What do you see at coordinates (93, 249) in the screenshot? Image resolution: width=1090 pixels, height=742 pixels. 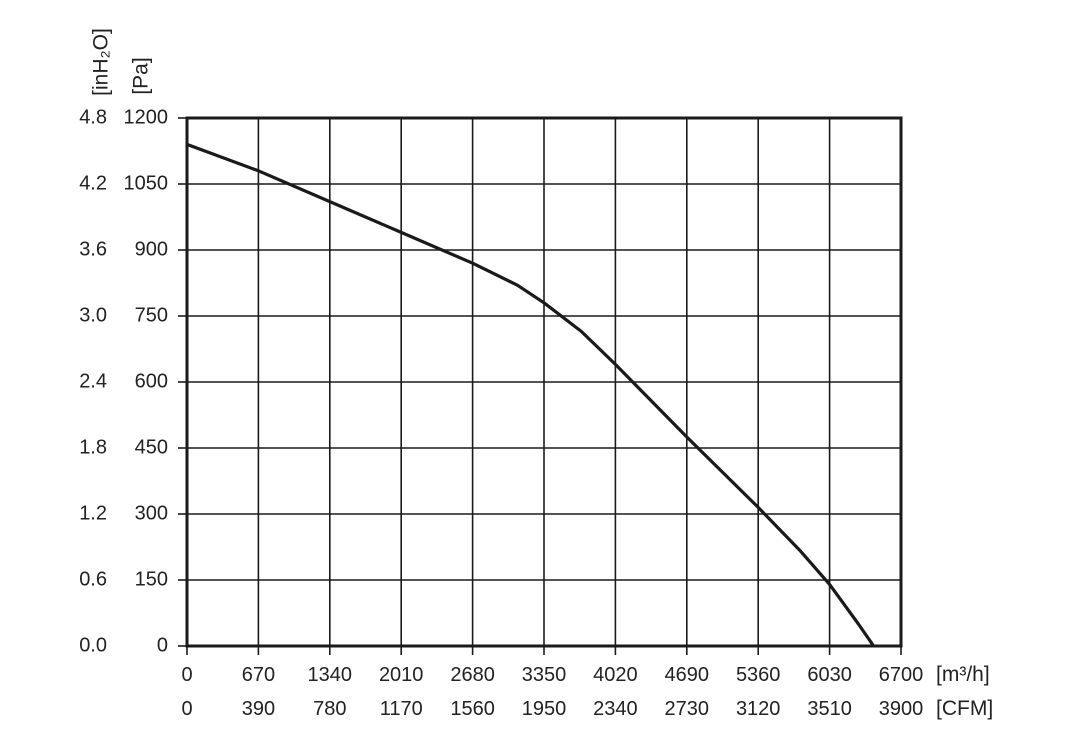 I see `y-tick-label-inh2o: 3.6` at bounding box center [93, 249].